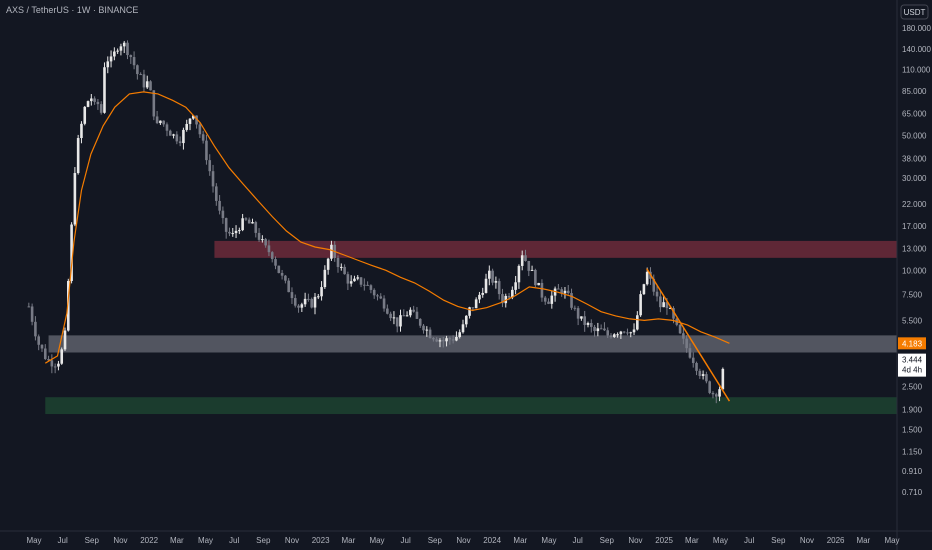 The image size is (932, 550). Describe the element at coordinates (321, 540) in the screenshot. I see `time-tick-label: 2023` at that location.